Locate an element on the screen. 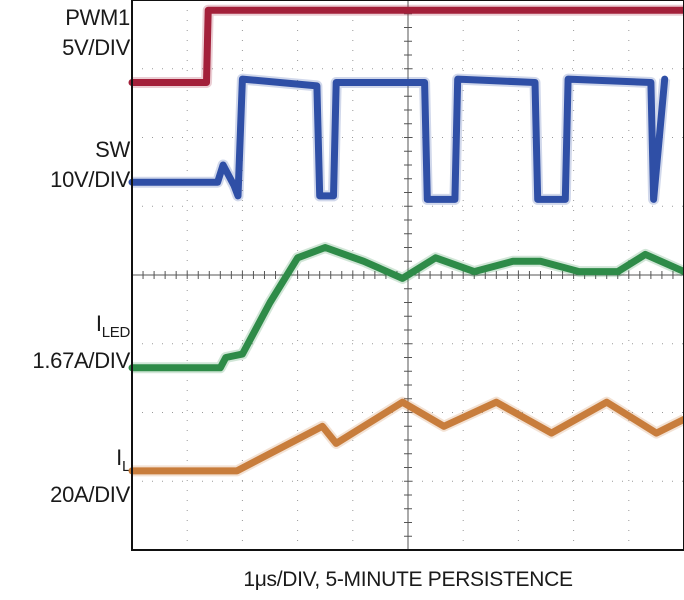 The height and width of the screenshot is (600, 684). iled-name-subscript: LED is located at coordinates (116, 332).